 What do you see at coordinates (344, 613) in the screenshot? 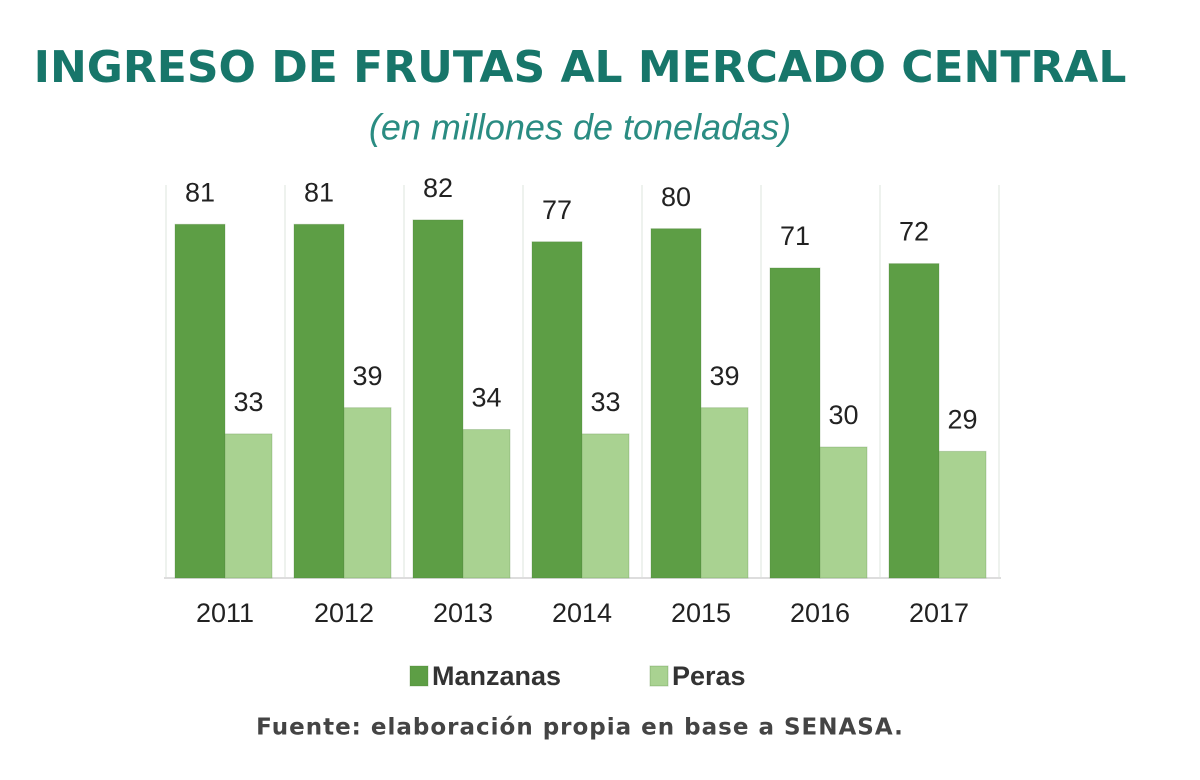
I see `x-tick-label: 2012` at bounding box center [344, 613].